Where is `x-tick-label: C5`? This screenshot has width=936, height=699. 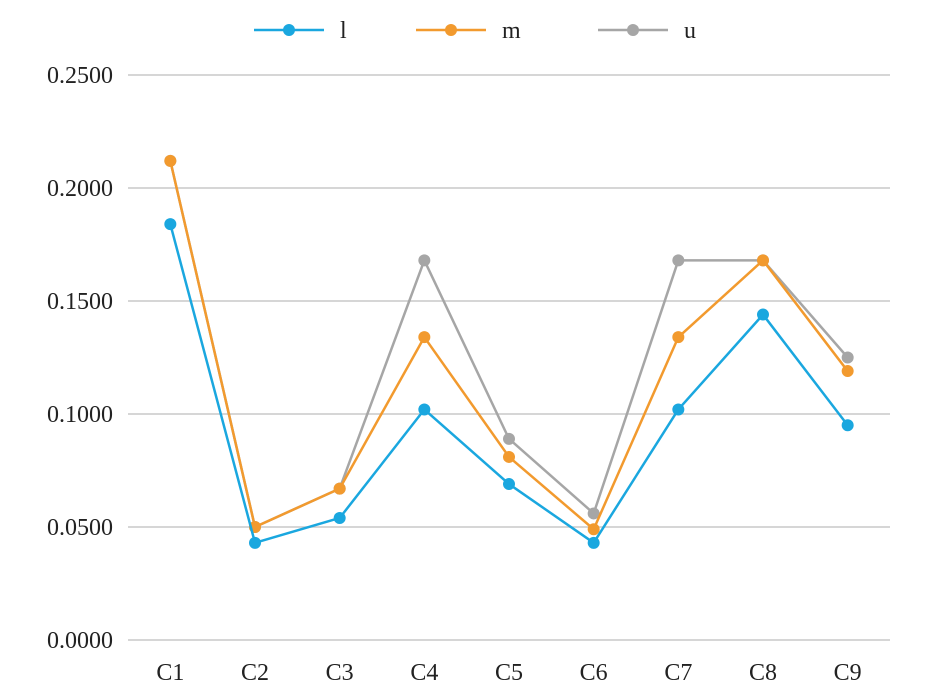
x-tick-label: C5 is located at coordinates (509, 673).